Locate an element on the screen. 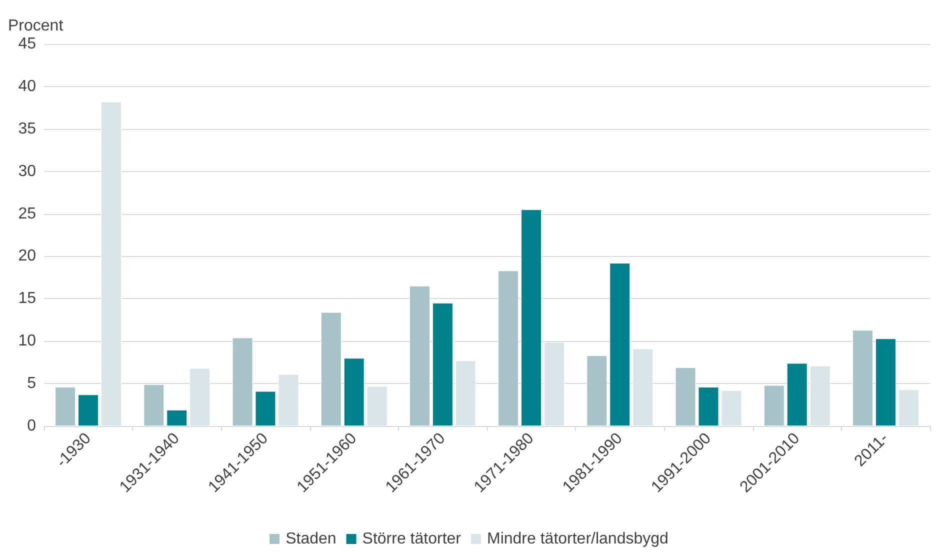  legend-label: Staden is located at coordinates (311, 539).